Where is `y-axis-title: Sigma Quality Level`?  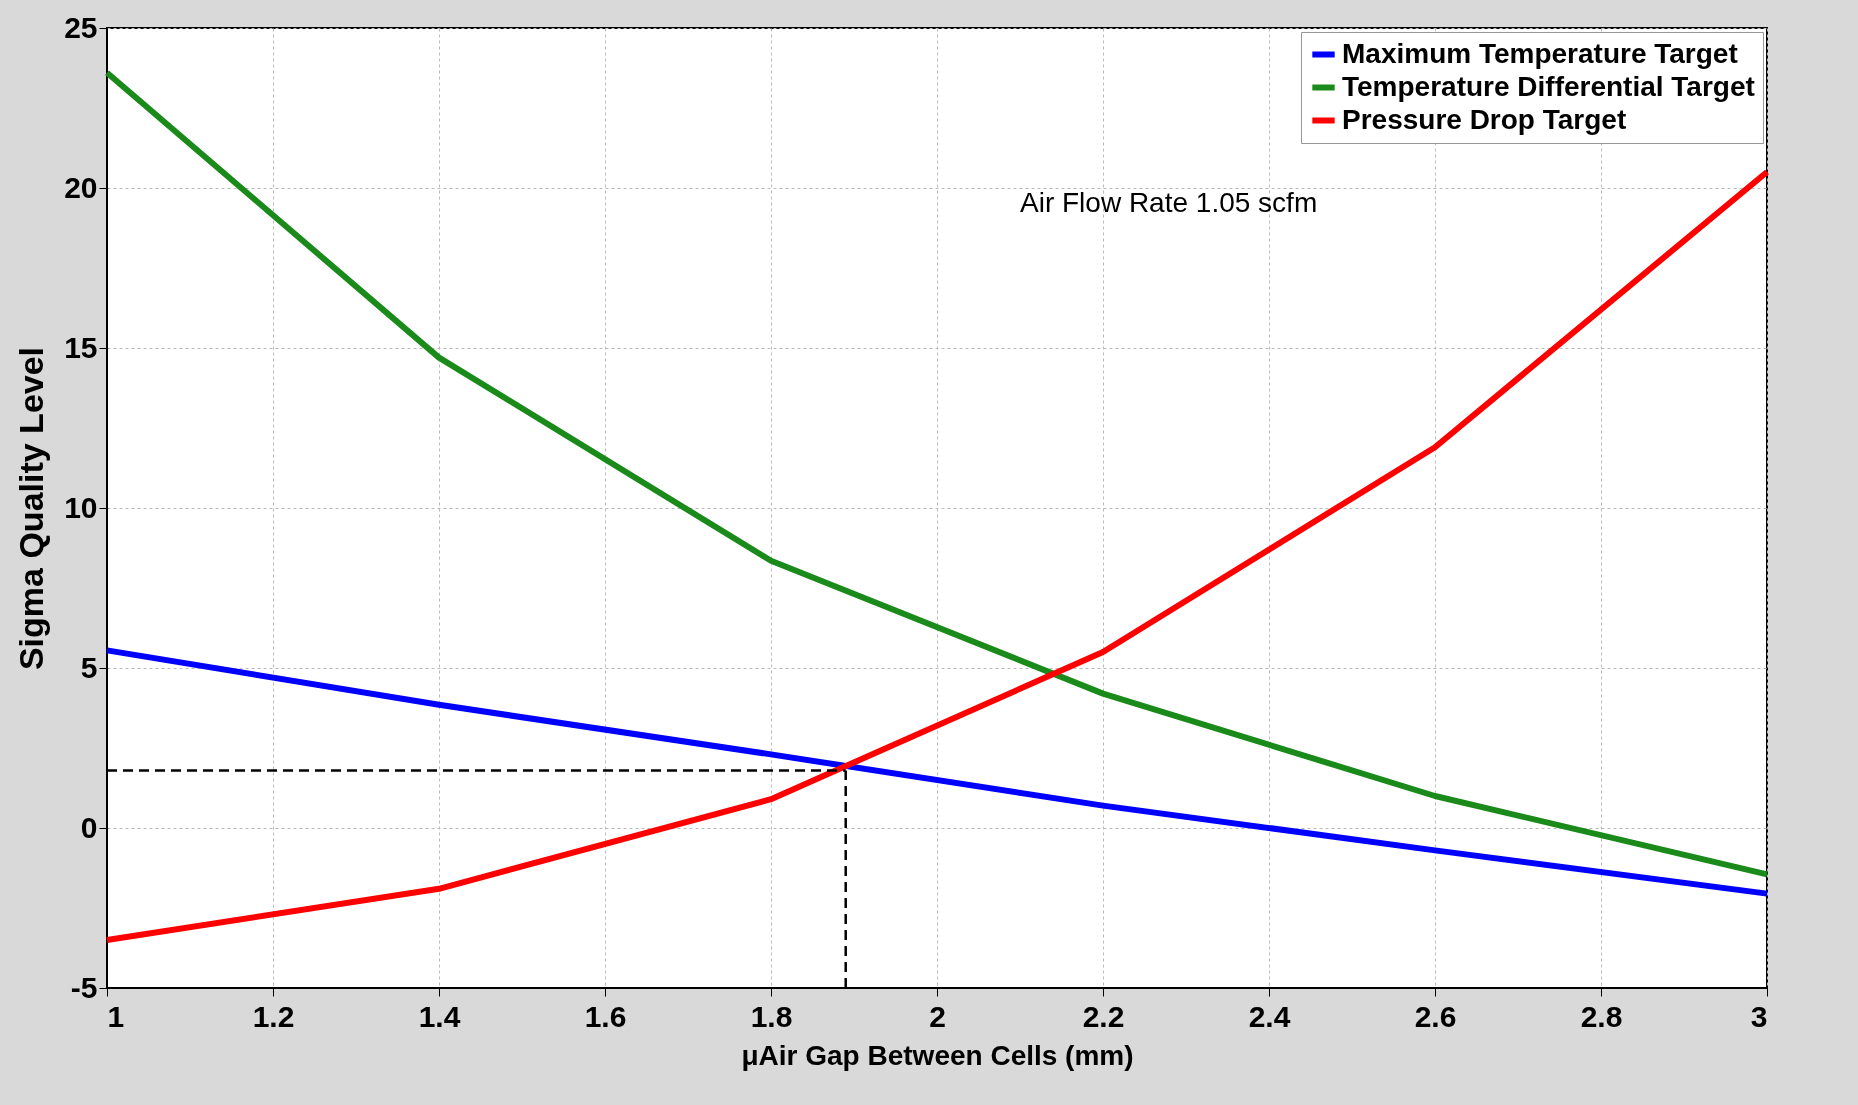 y-axis-title: Sigma Quality Level is located at coordinates (31, 508).